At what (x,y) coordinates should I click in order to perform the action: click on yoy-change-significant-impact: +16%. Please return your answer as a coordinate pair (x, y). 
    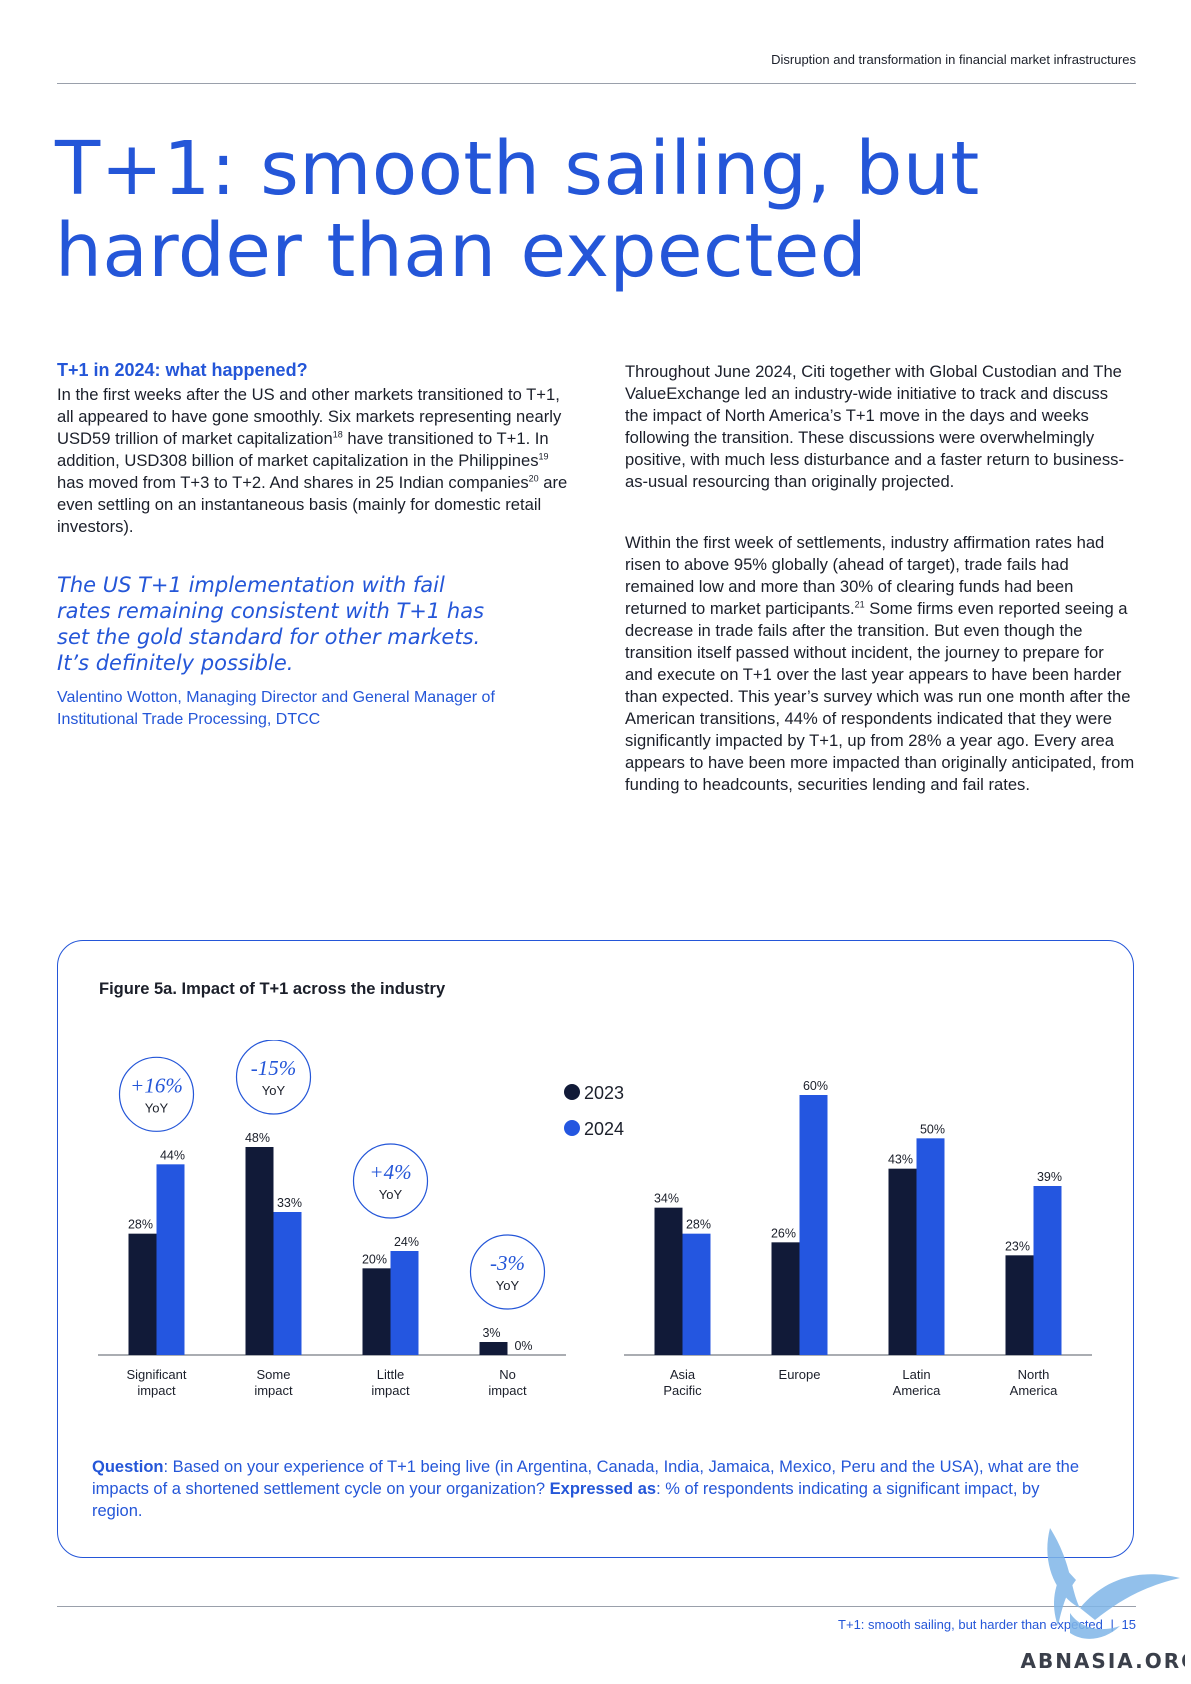
    Looking at the image, I should click on (156, 1085).